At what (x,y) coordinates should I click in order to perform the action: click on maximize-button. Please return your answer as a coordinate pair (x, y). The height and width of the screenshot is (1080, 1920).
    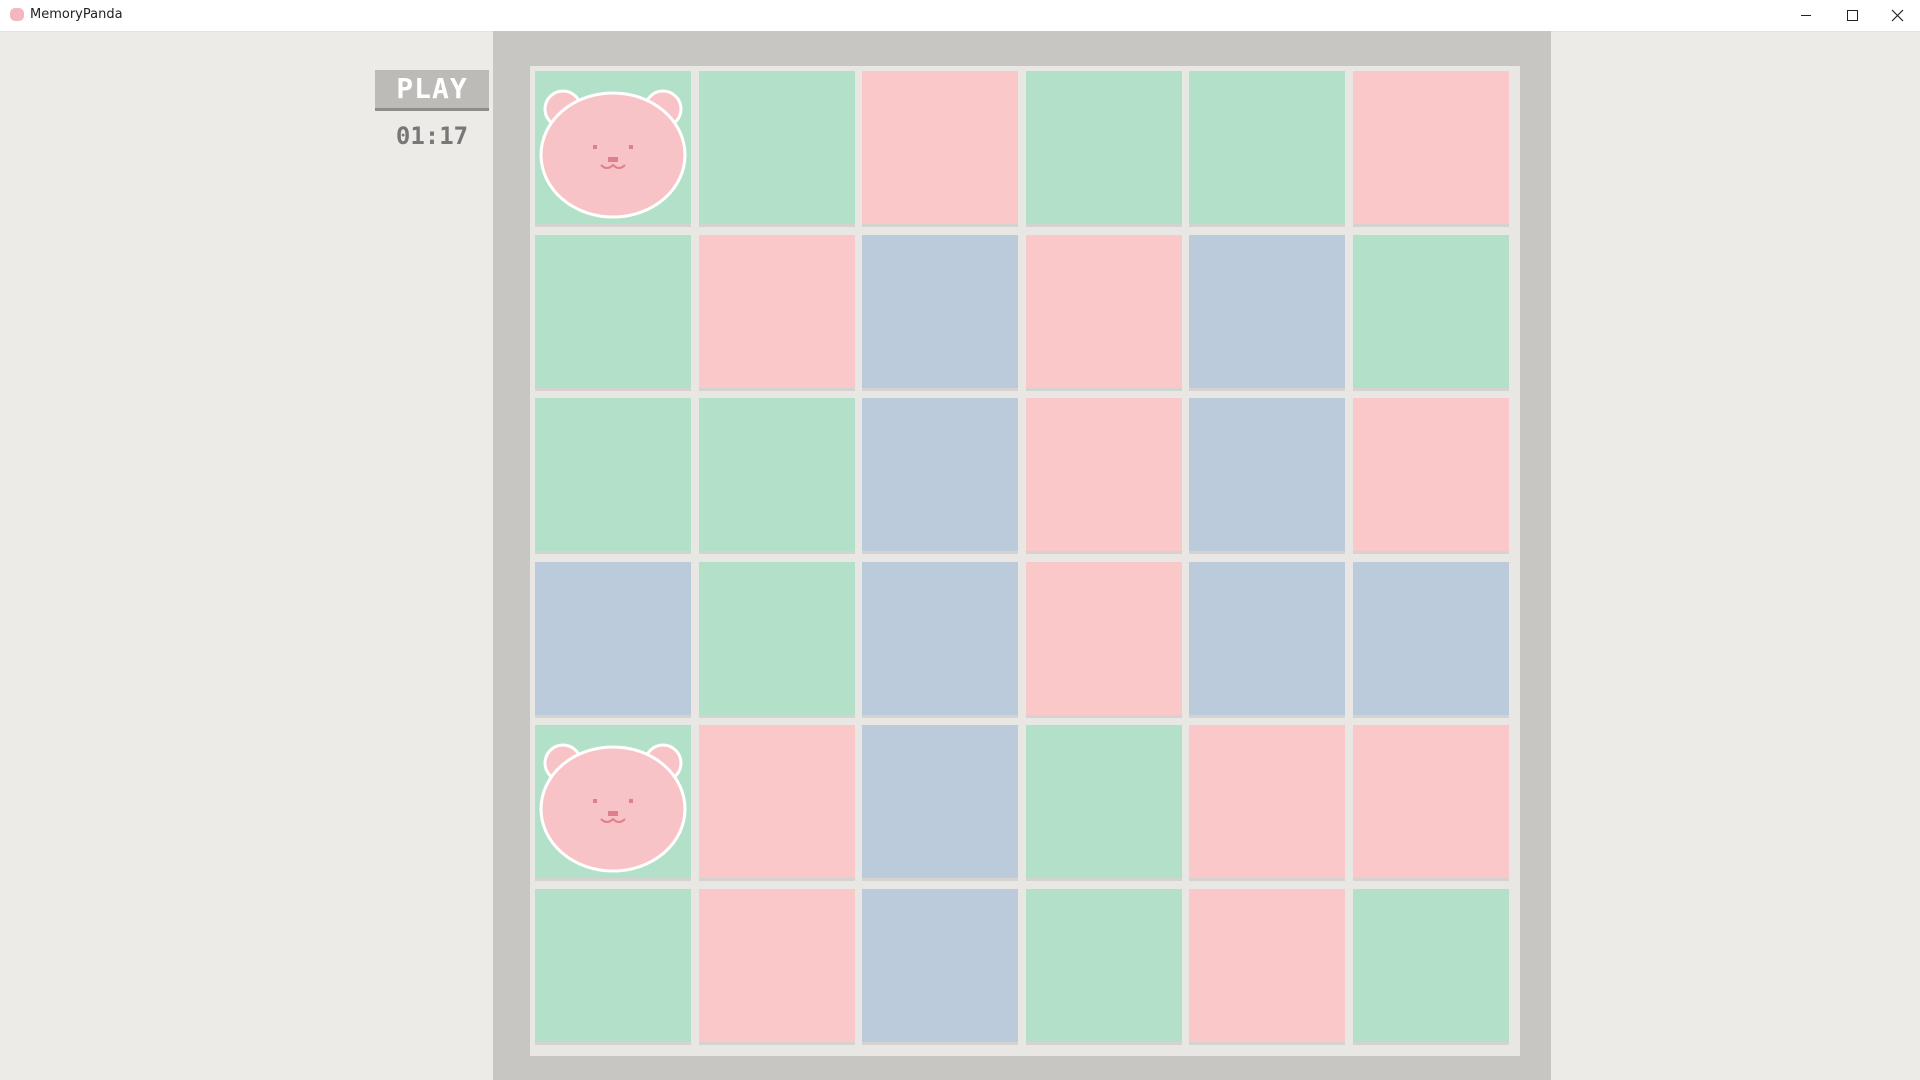
    Looking at the image, I should click on (1852, 15).